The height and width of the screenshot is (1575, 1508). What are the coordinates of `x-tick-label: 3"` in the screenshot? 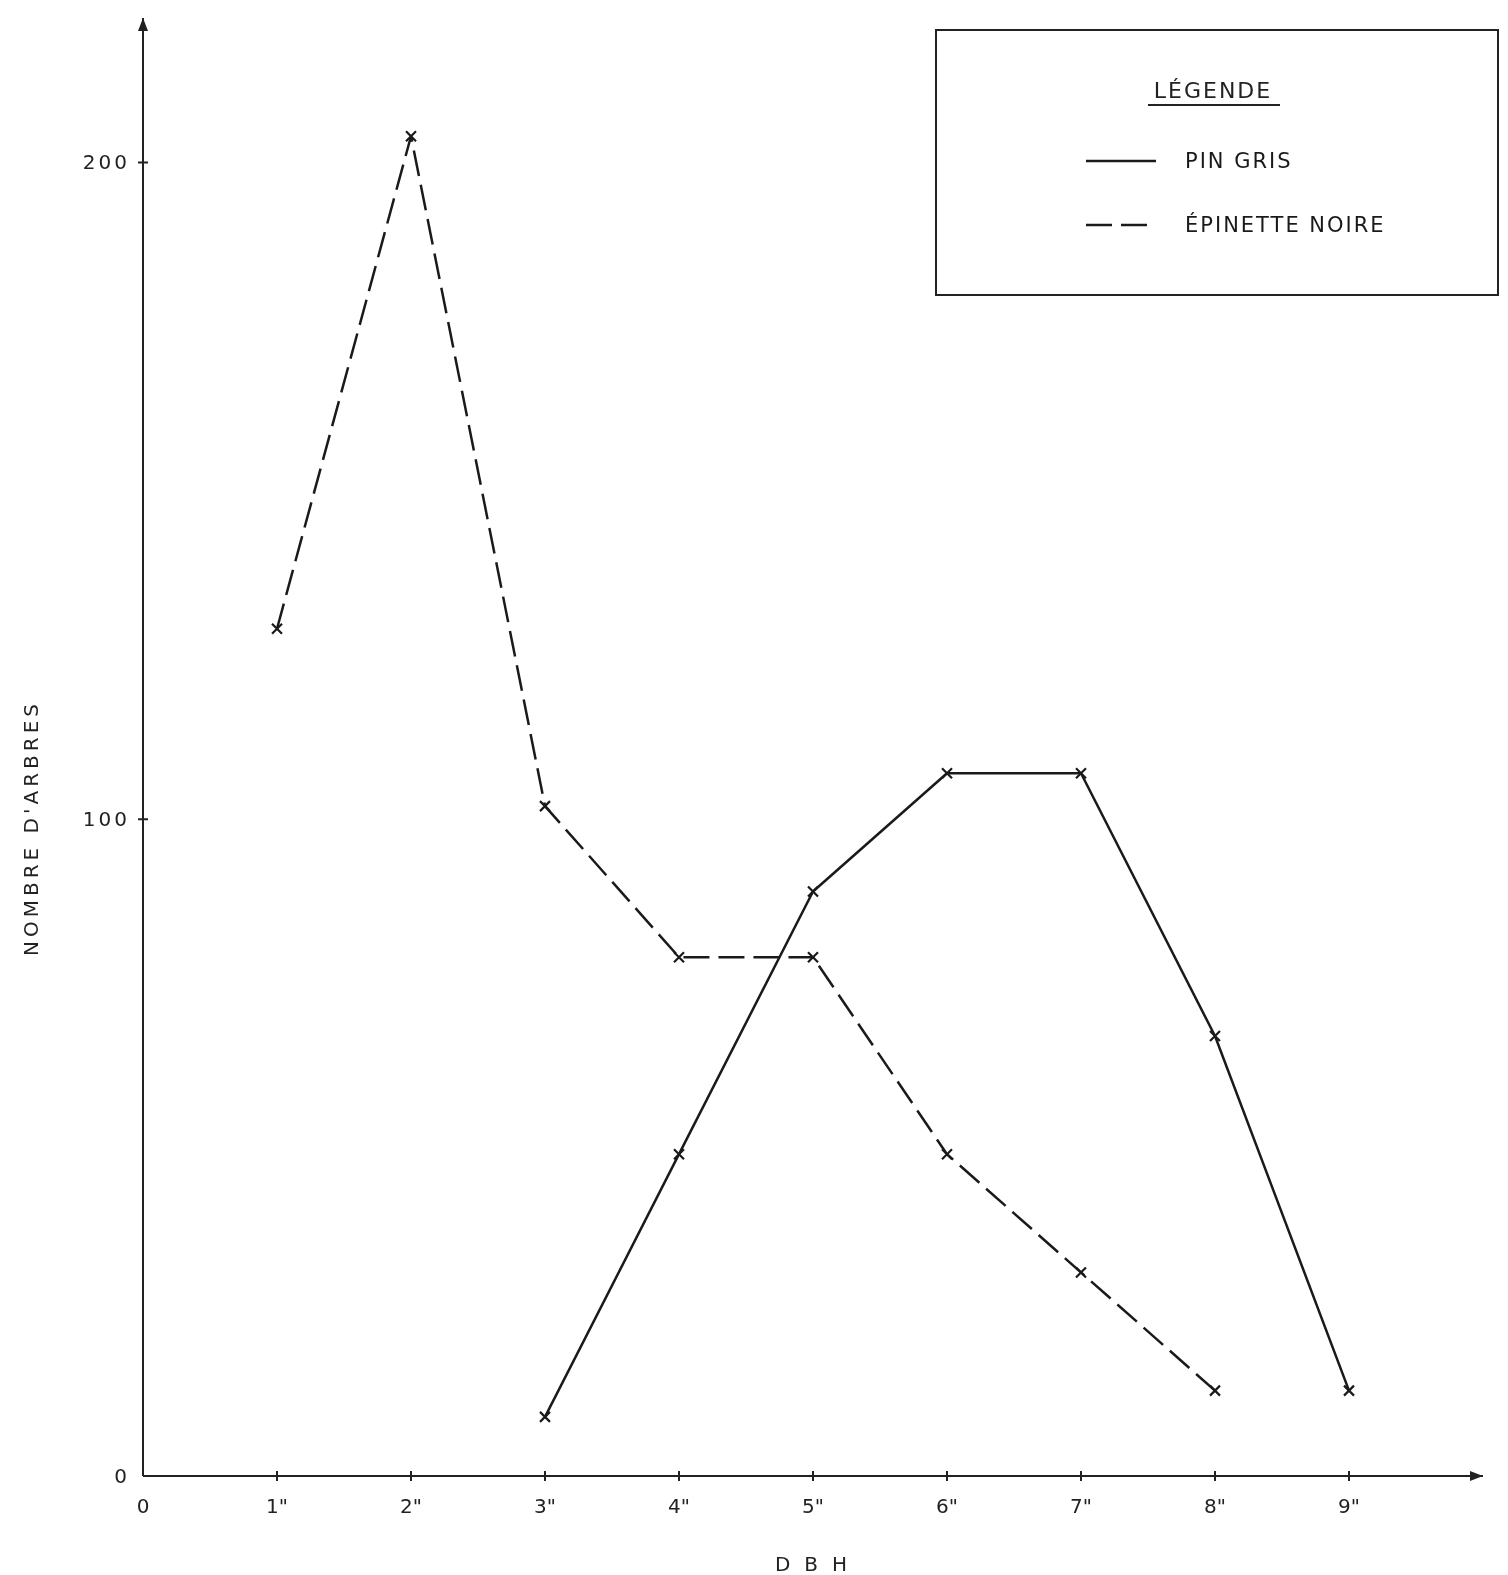 It's located at (545, 1506).